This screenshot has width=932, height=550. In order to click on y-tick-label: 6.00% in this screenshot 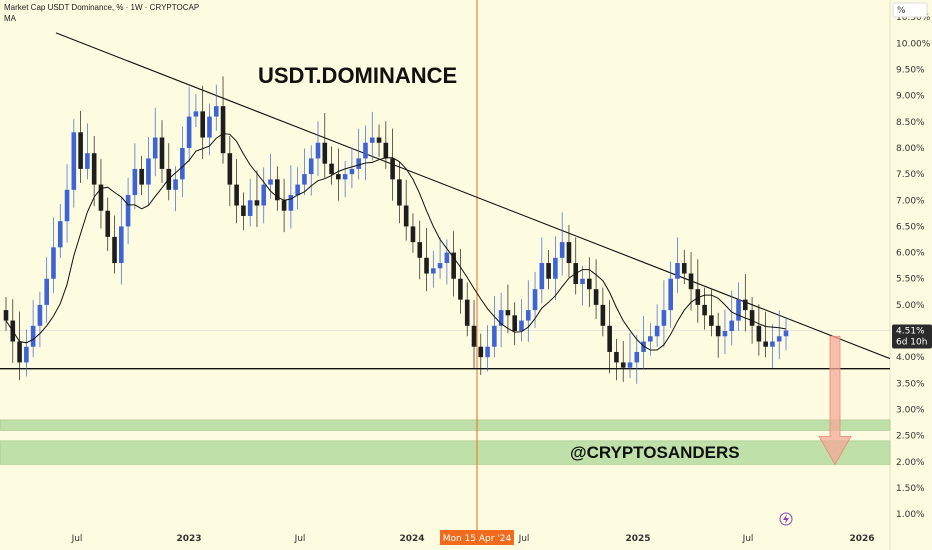, I will do `click(910, 254)`.